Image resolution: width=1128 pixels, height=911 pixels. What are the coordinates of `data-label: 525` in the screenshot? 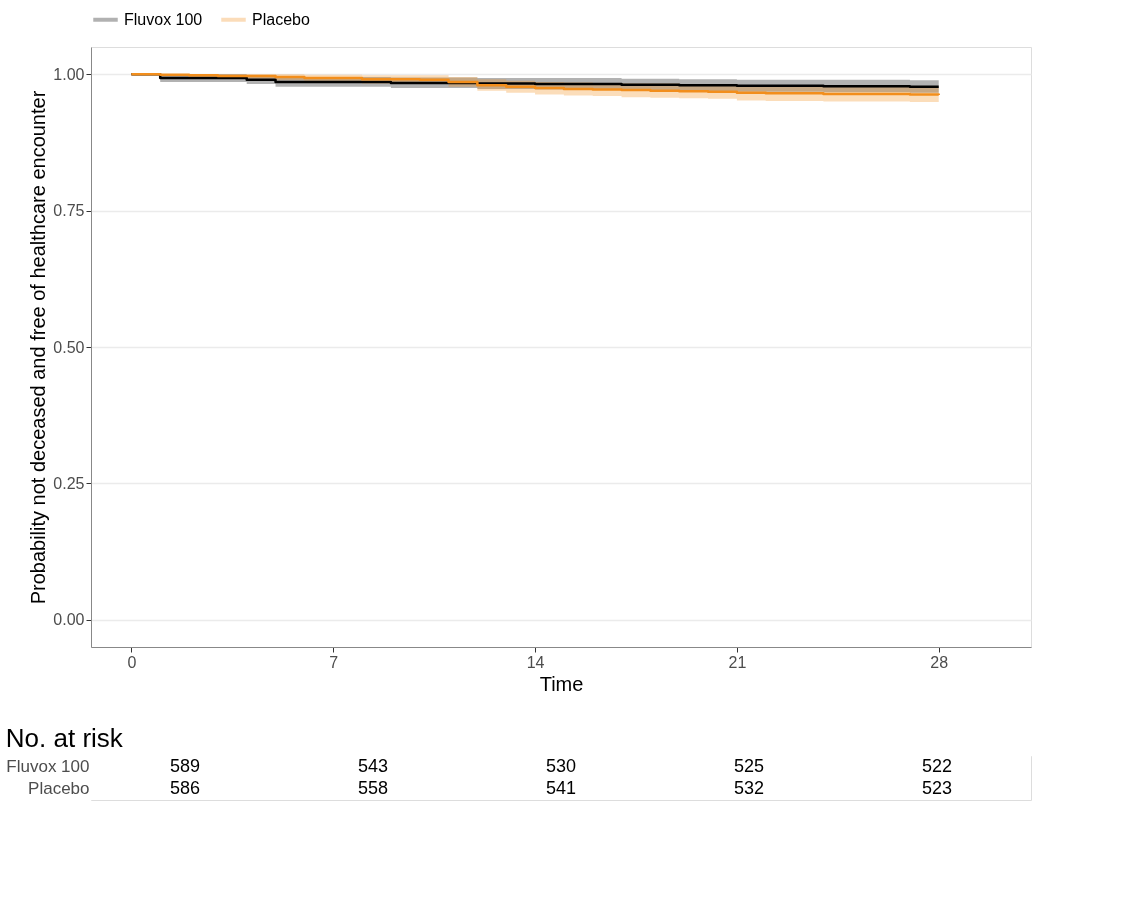 It's located at (749, 766).